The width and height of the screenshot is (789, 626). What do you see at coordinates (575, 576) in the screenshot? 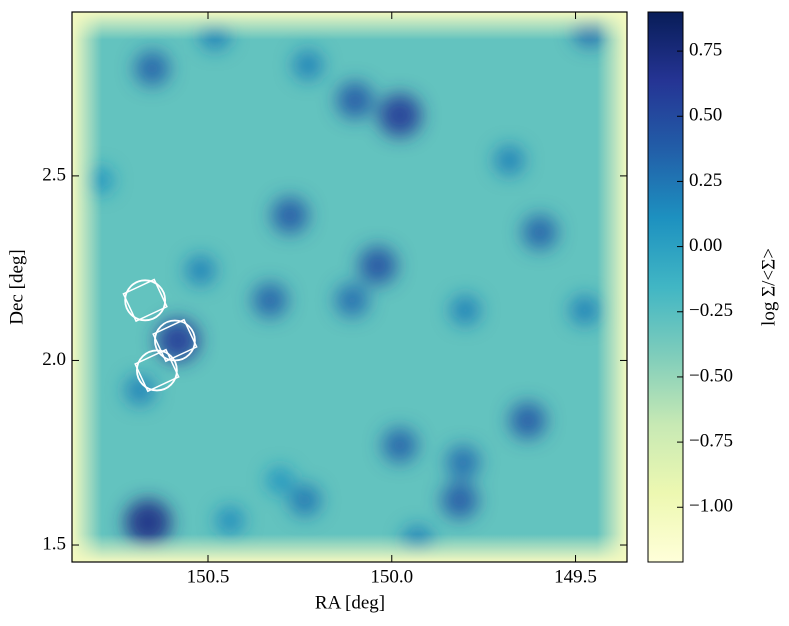
I see `x-tick-label: 149.5` at bounding box center [575, 576].